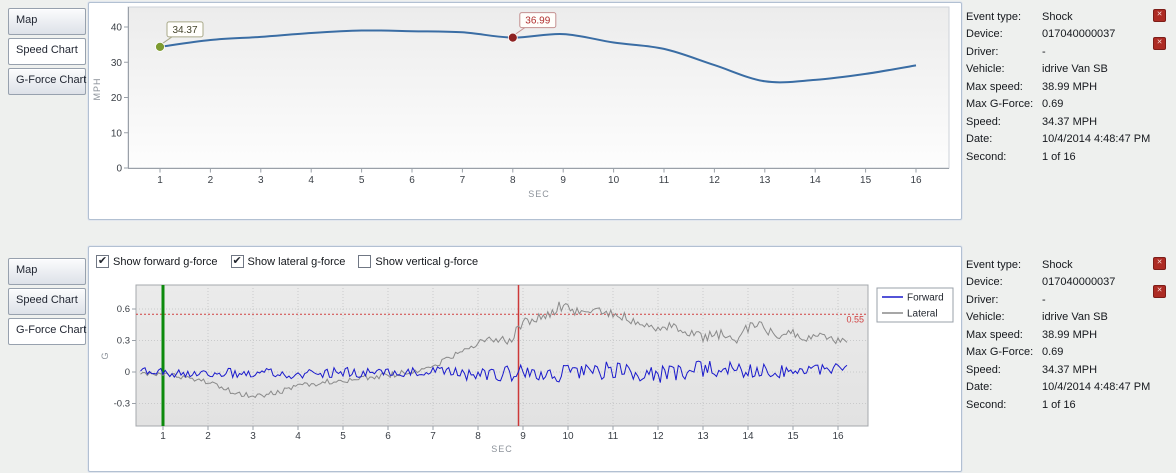  I want to click on info-label: Speed:, so click(983, 121).